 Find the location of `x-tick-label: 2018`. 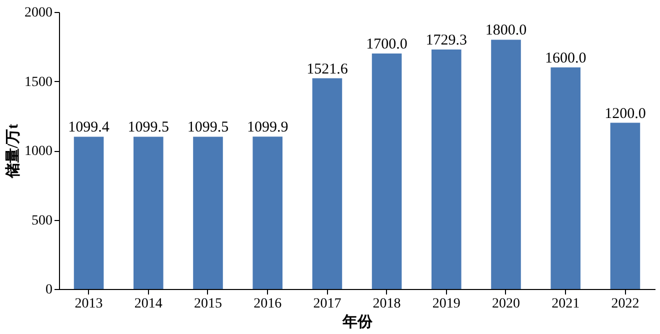

x-tick-label: 2018 is located at coordinates (386, 304).